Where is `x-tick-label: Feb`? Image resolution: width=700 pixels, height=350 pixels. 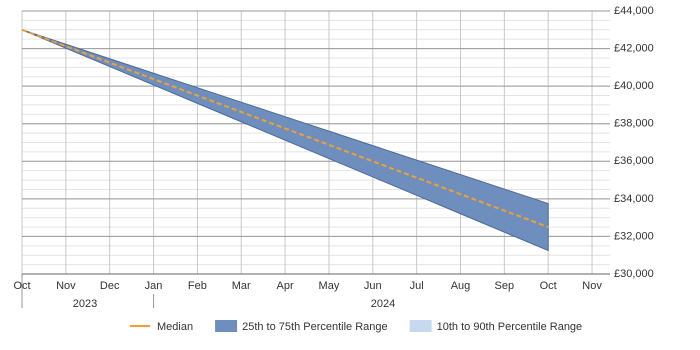 x-tick-label: Feb is located at coordinates (197, 286).